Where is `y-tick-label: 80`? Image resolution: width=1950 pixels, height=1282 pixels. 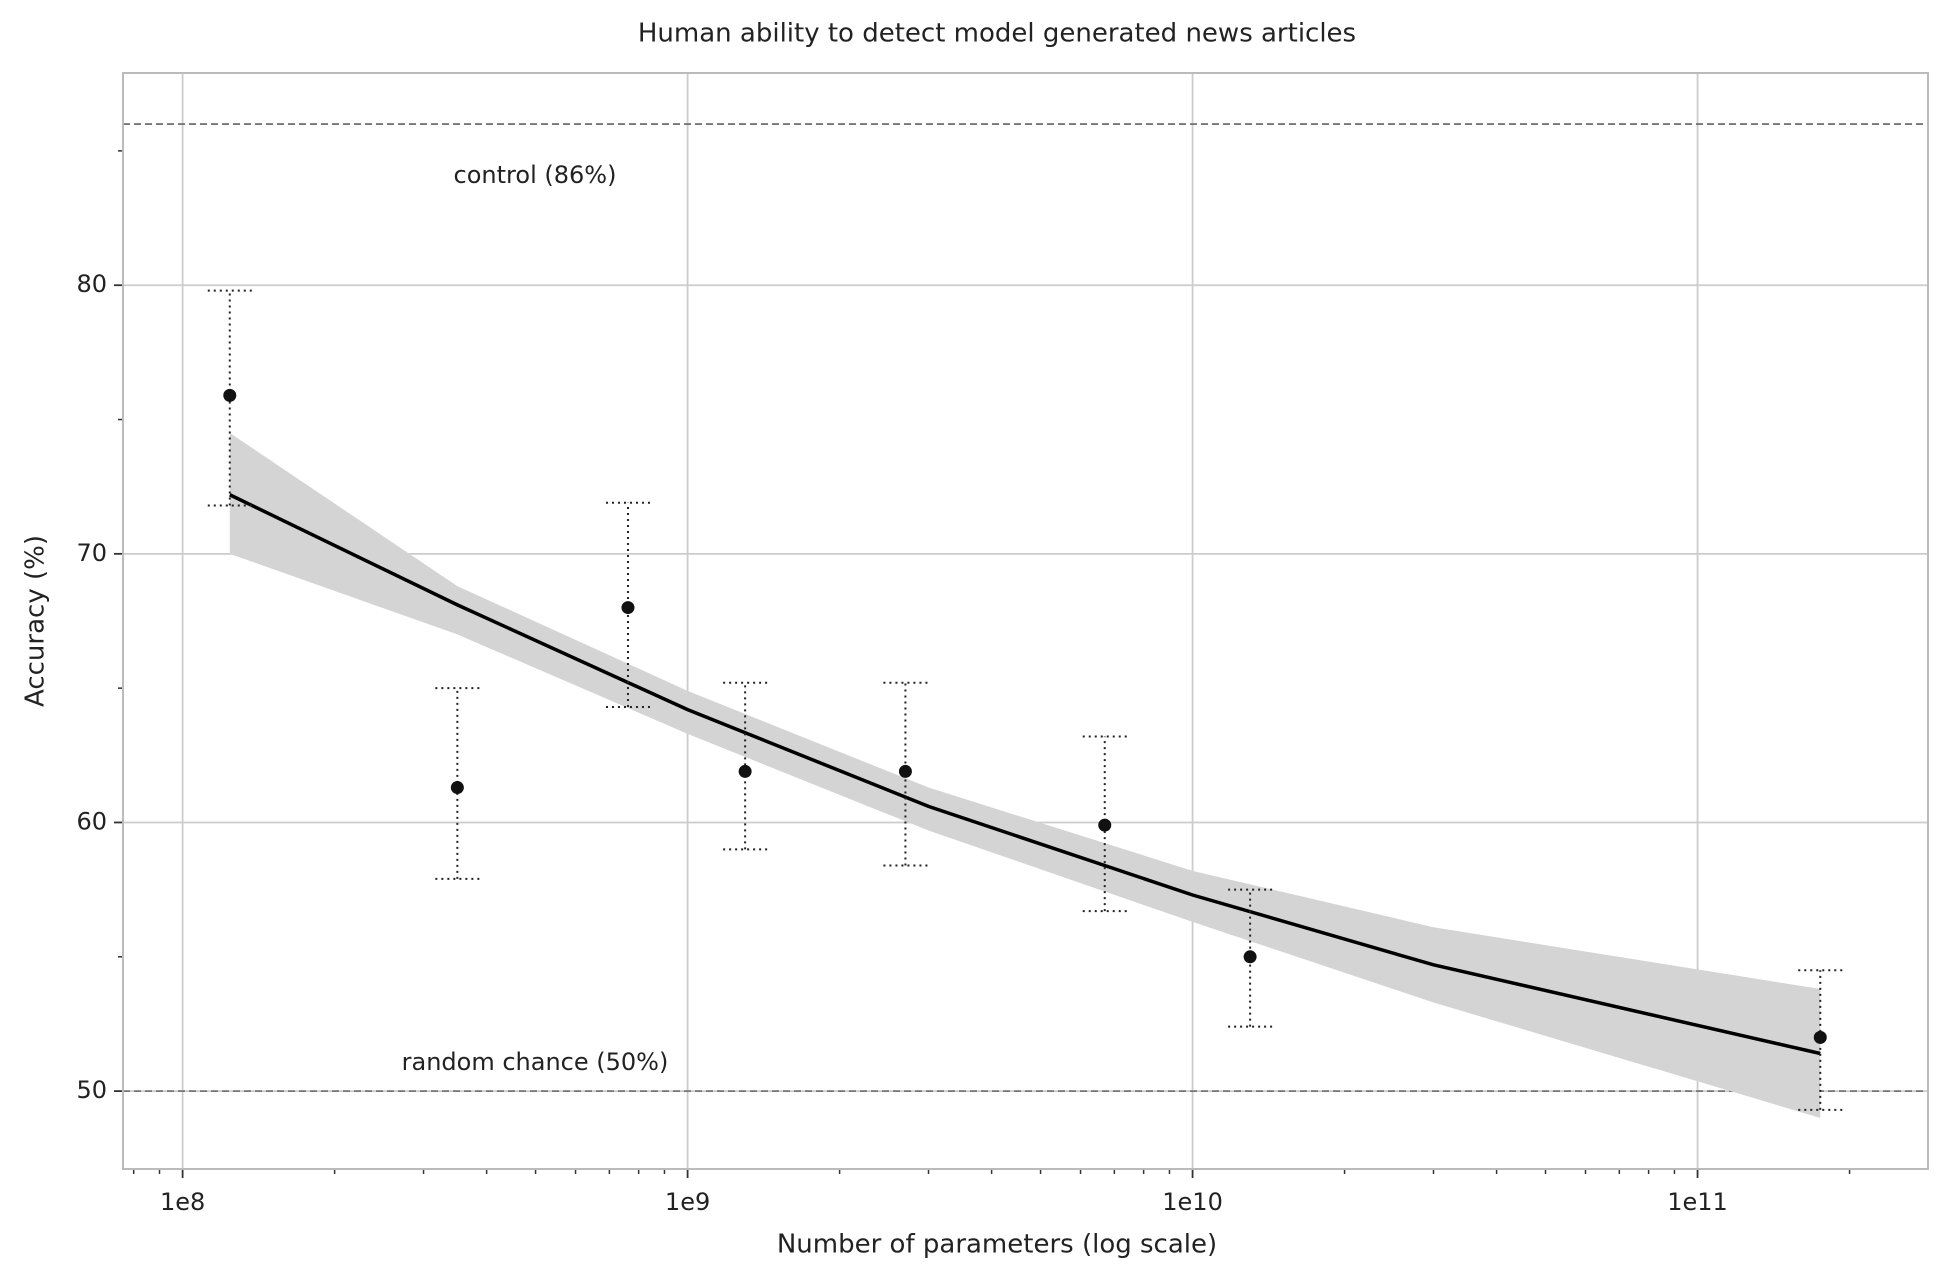 y-tick-label: 80 is located at coordinates (91, 284).